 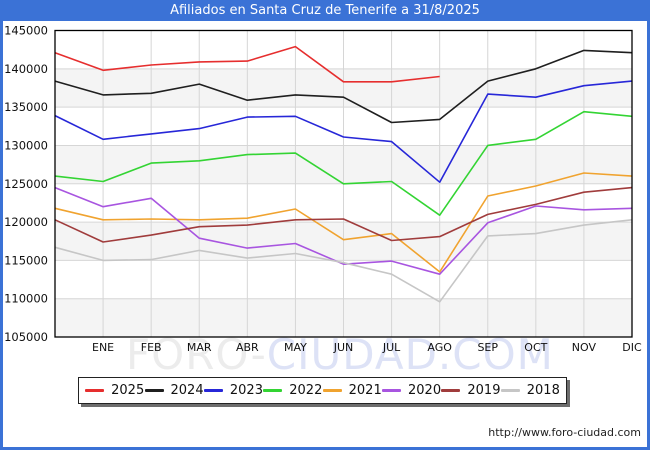 I want to click on x-tick-FEB: FEB, so click(x=151, y=347).